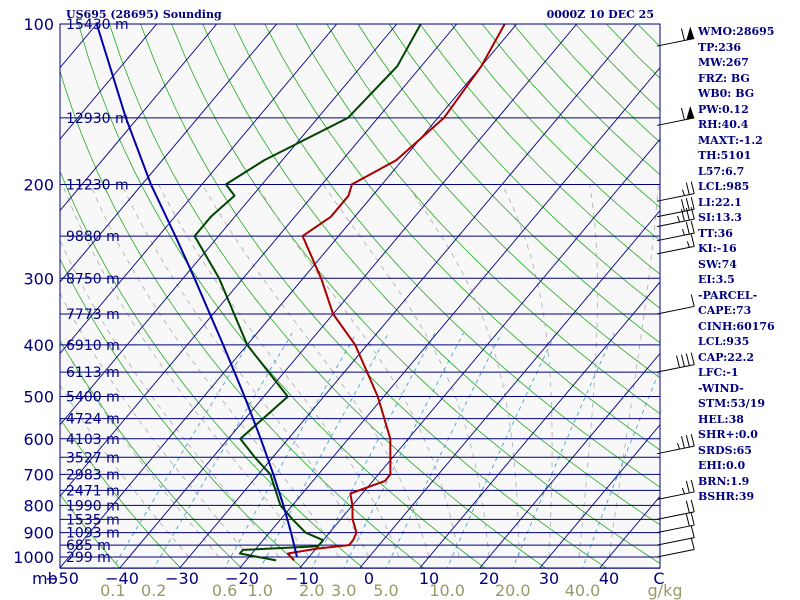  What do you see at coordinates (224, 590) in the screenshot?
I see `mixing-ratio-tick-label: 0.6` at bounding box center [224, 590].